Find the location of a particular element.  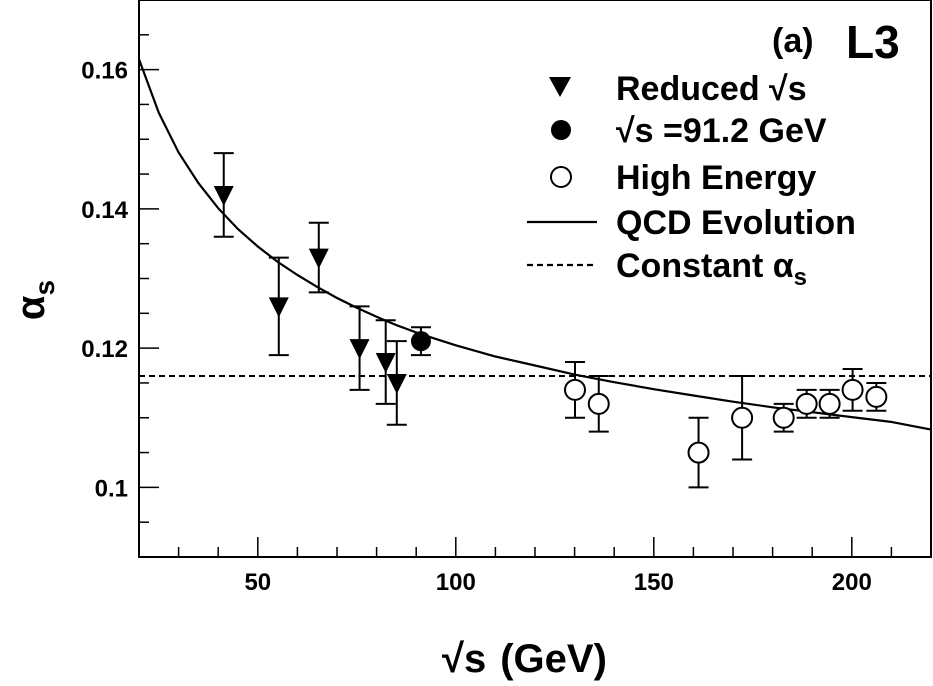

x-tick-label: 50 is located at coordinates (257, 582).